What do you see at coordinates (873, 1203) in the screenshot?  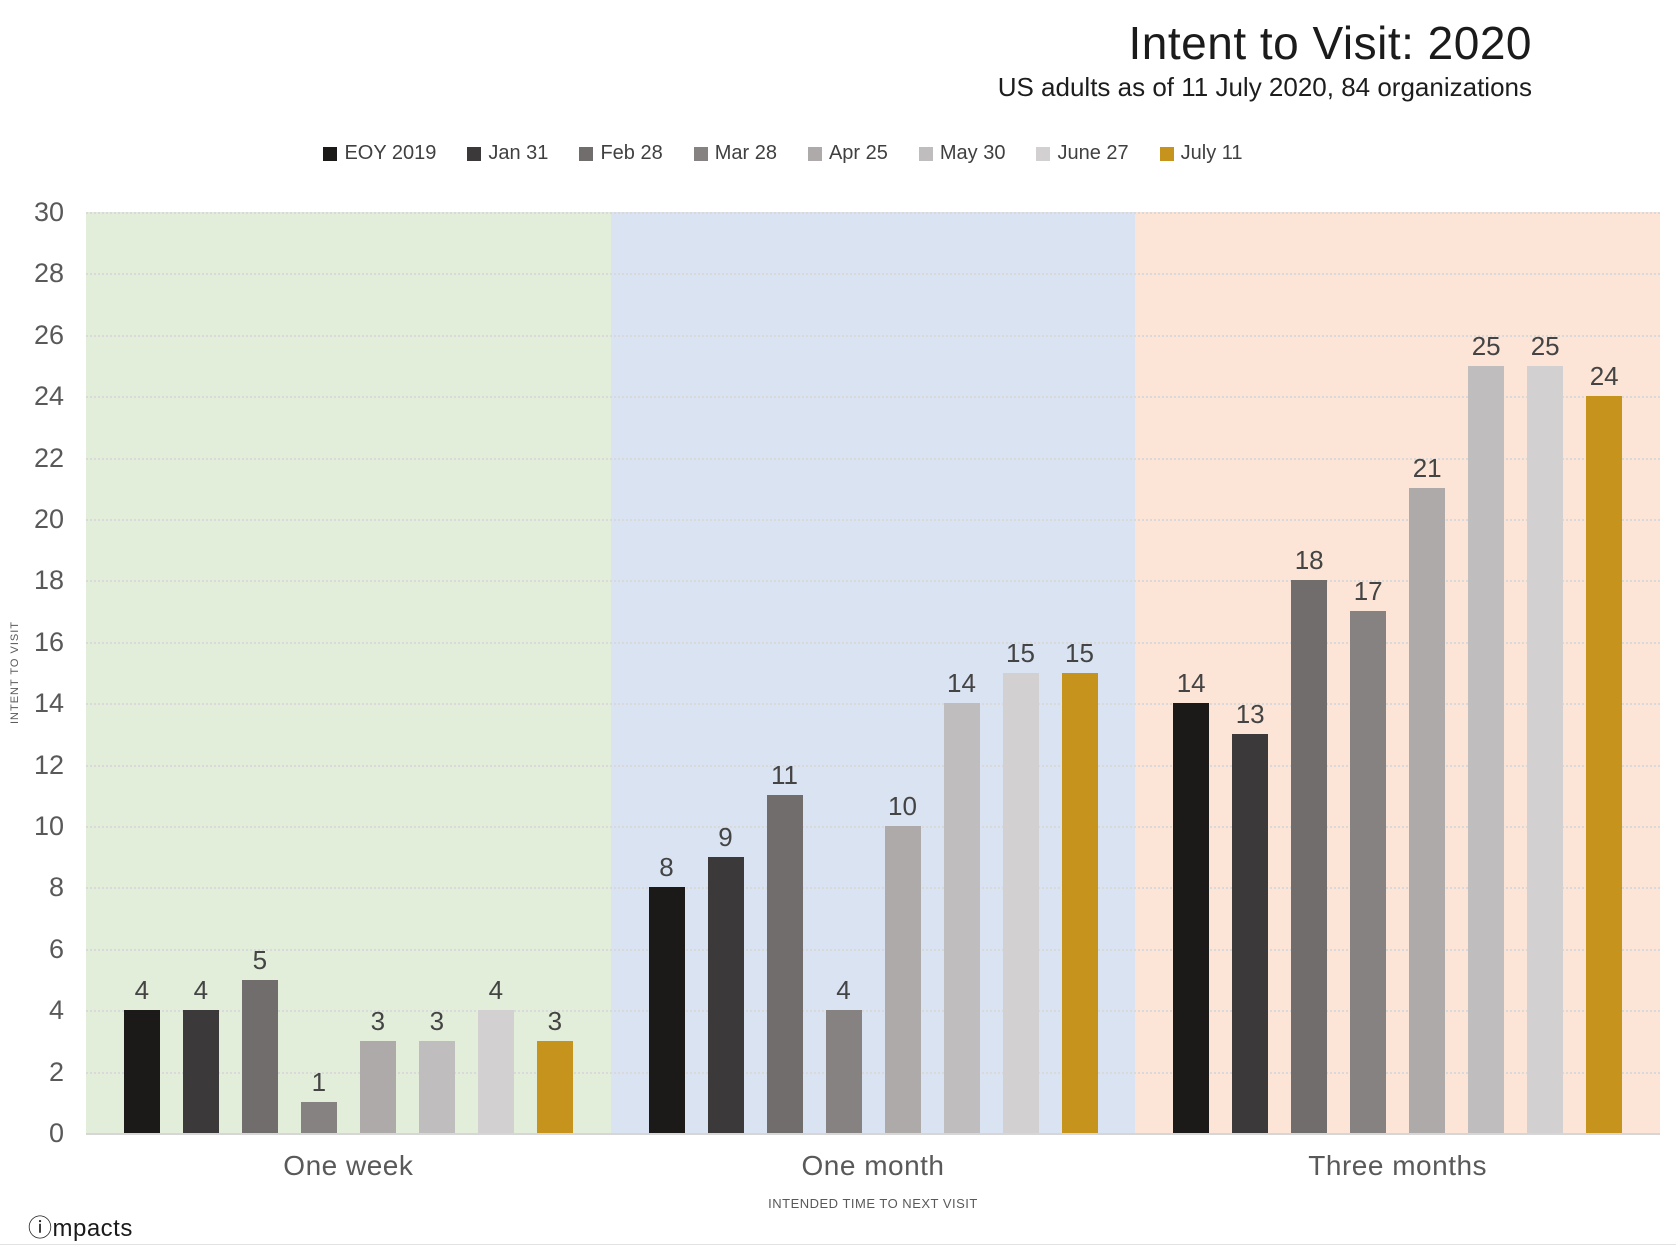 I see `x-axis-title: INTENDED TIME TO NEXT VISIT` at bounding box center [873, 1203].